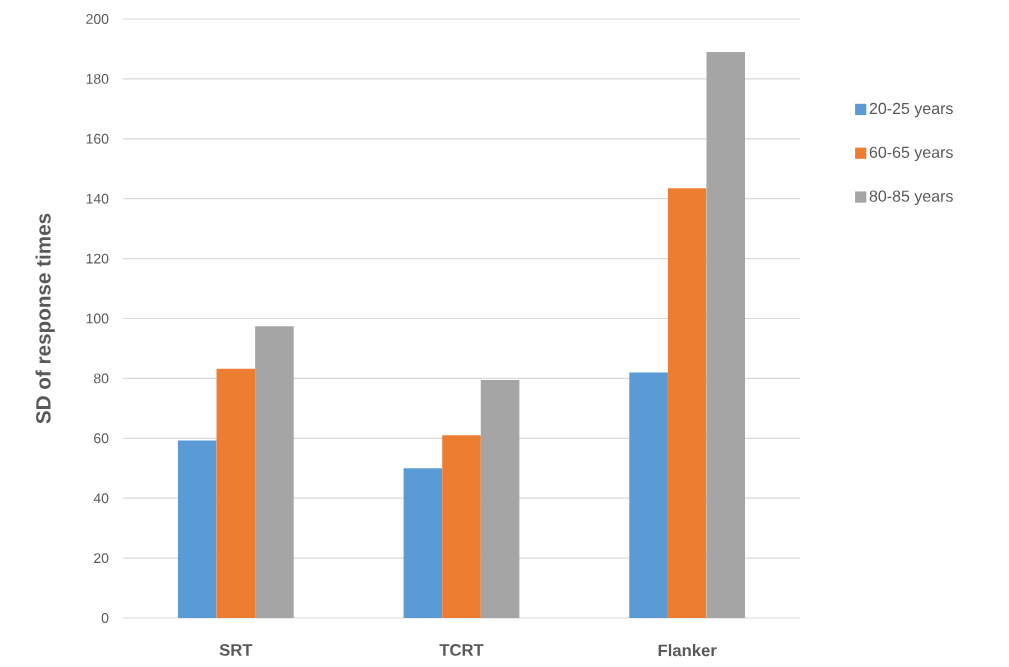 Image resolution: width=1009 pixels, height=667 pixels. I want to click on legend-label: 60-65 years, so click(911, 154).